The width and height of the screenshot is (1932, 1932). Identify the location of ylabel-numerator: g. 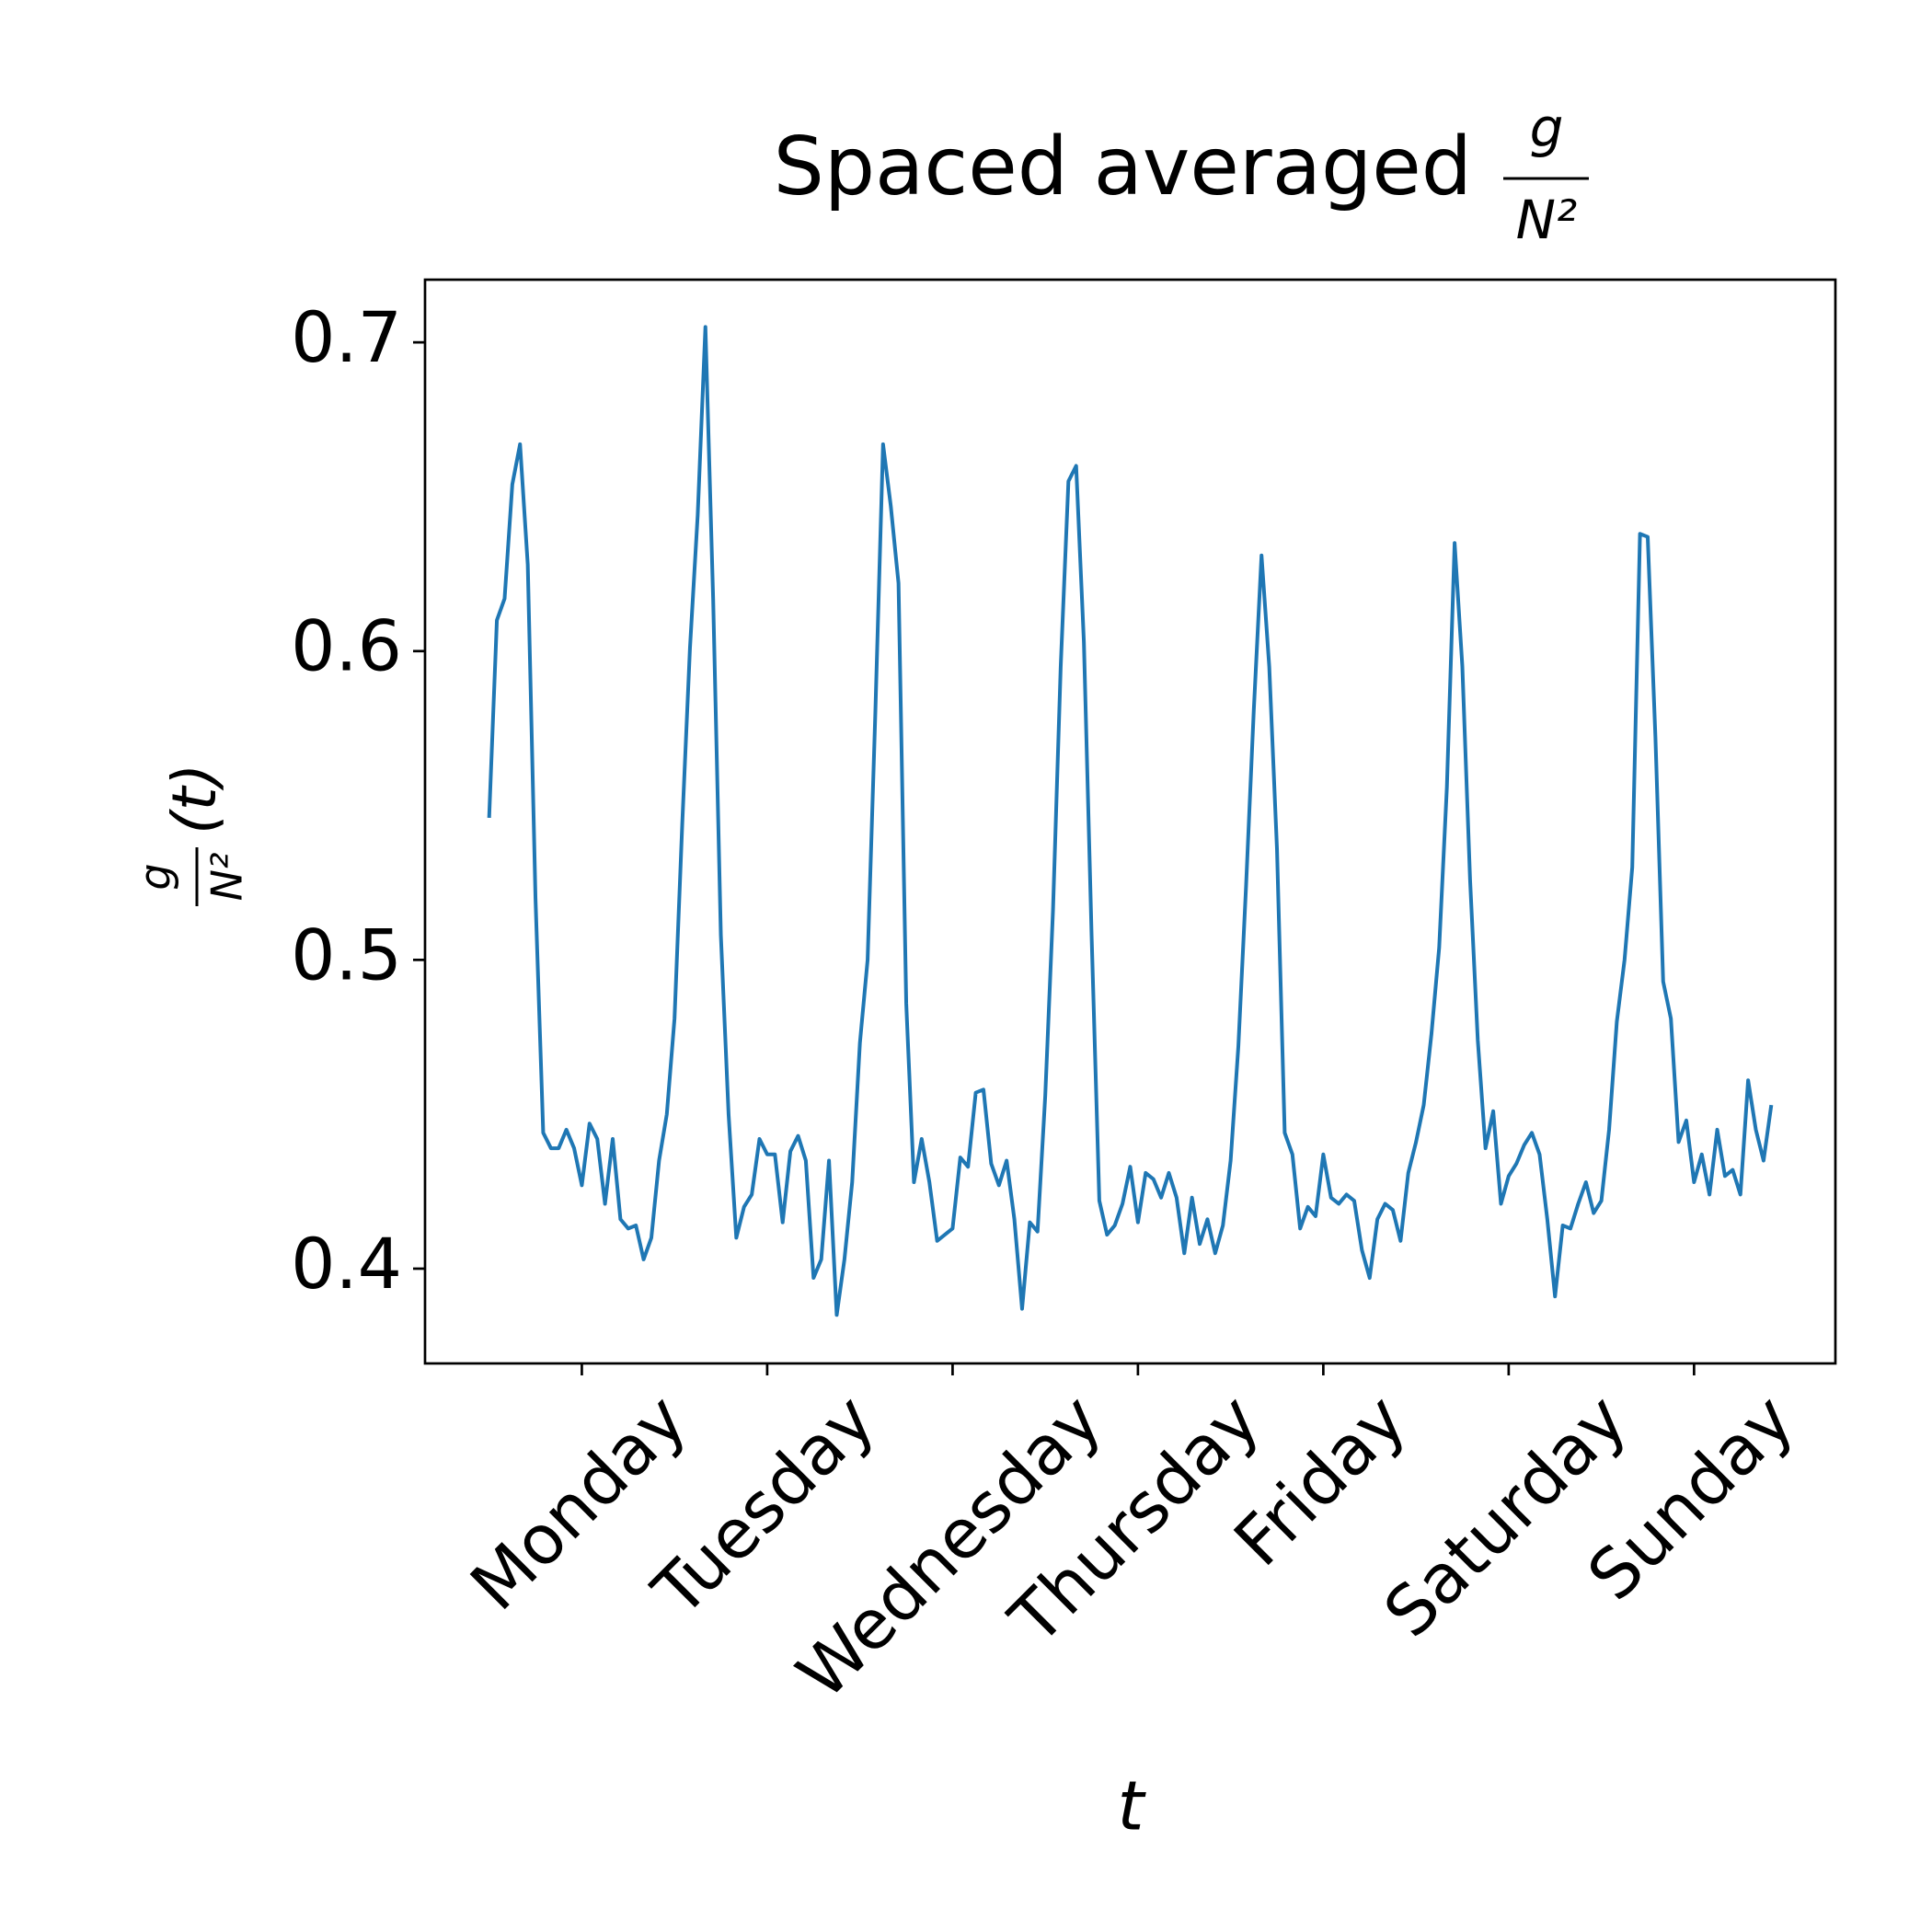
(155, 876).